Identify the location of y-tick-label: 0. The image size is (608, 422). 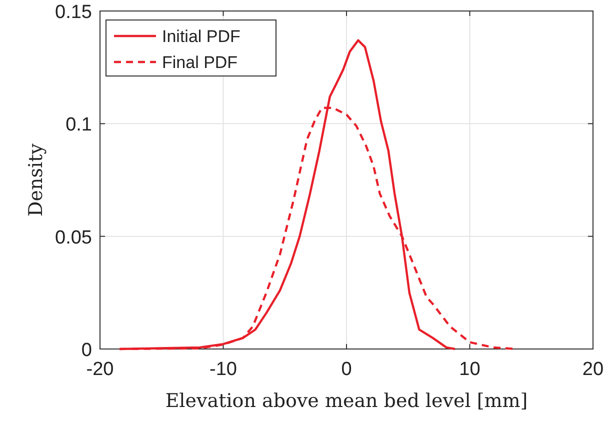
(86, 350).